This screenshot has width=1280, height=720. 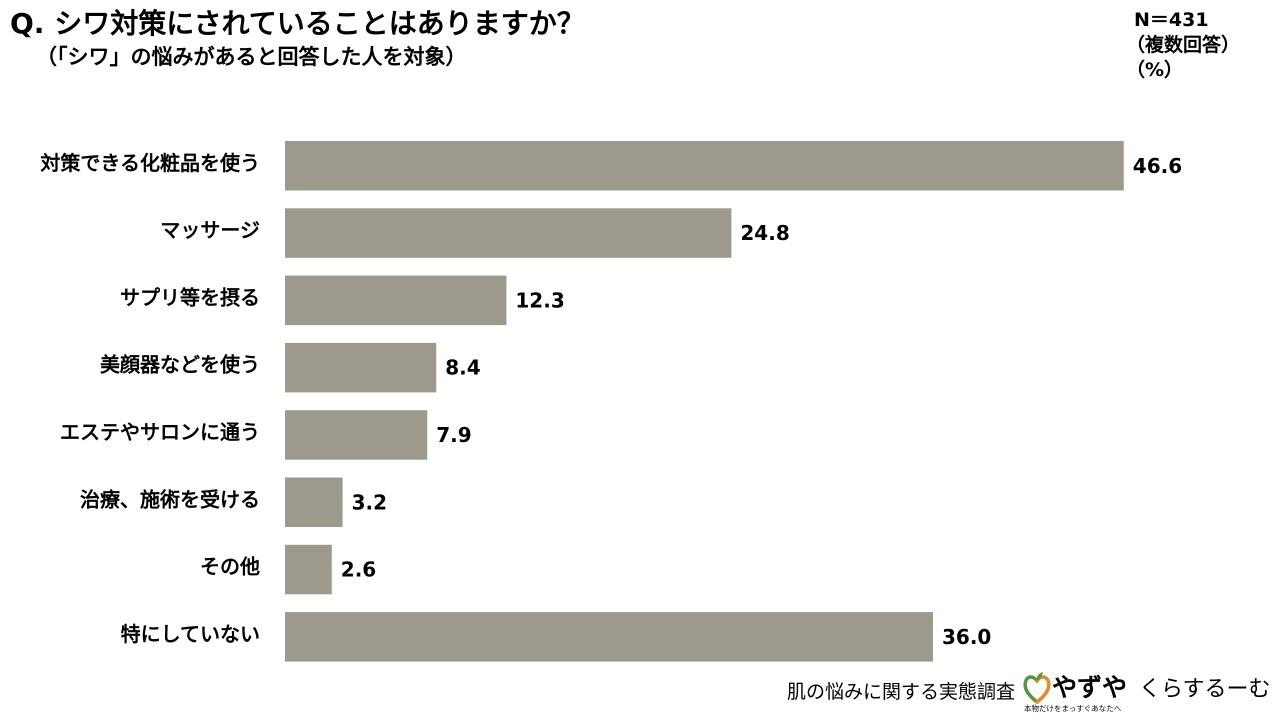 I want to click on brand-logo-tagline: 本物だけをまっすぐあなたへ, so click(x=1073, y=708).